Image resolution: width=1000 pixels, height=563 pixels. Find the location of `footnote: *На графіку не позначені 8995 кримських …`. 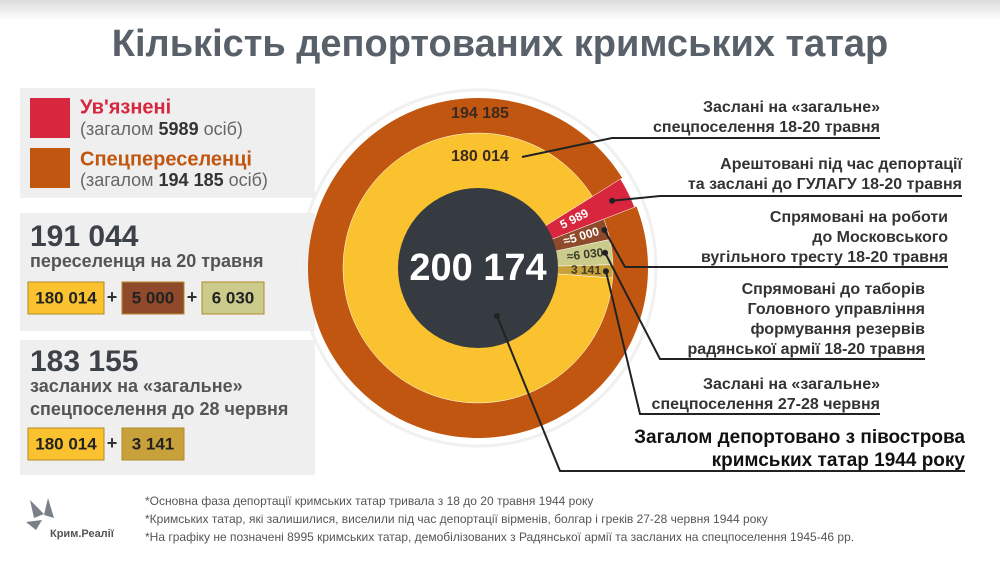

footnote: *На графіку не позначені 8995 кримських … is located at coordinates (499, 537).